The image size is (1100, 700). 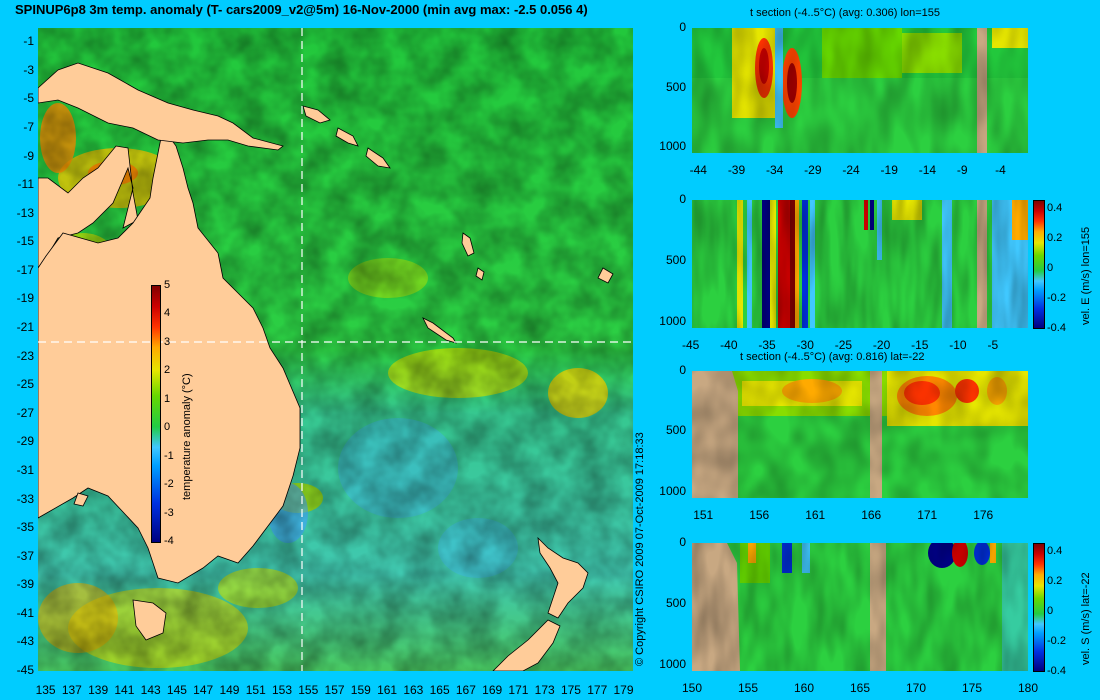 What do you see at coordinates (1055, 550) in the screenshot?
I see `panel4-colorbar-tick: 0.4` at bounding box center [1055, 550].